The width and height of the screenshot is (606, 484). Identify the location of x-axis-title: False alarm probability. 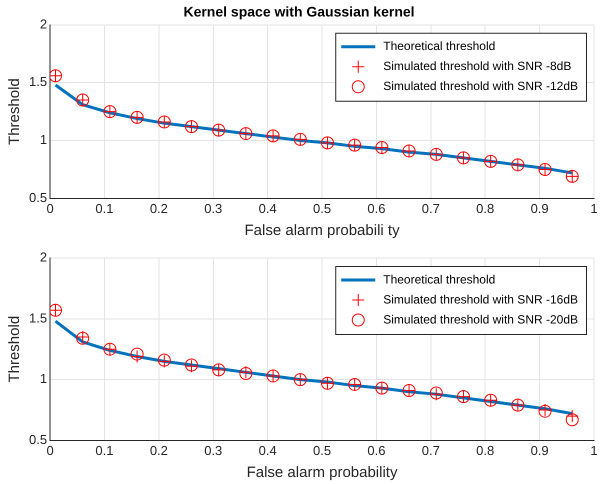
(322, 473).